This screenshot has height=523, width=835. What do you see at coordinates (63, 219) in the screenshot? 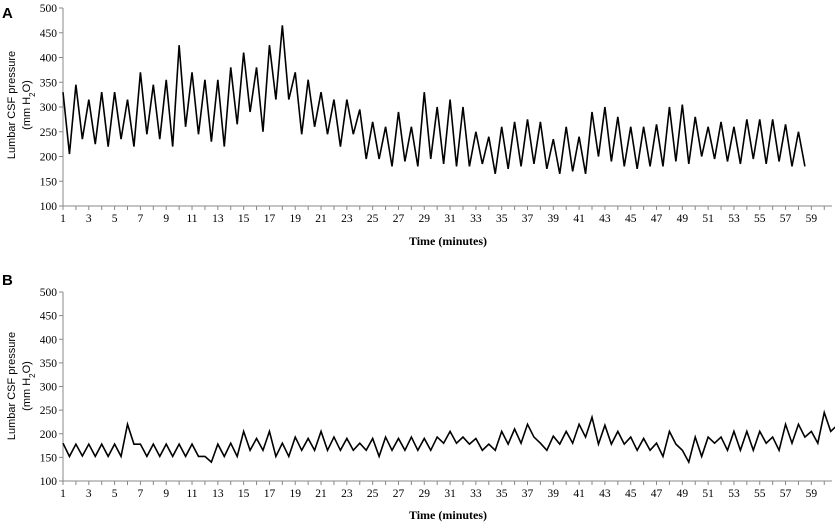
I see `panel-a-x-tick-label: 1` at bounding box center [63, 219].